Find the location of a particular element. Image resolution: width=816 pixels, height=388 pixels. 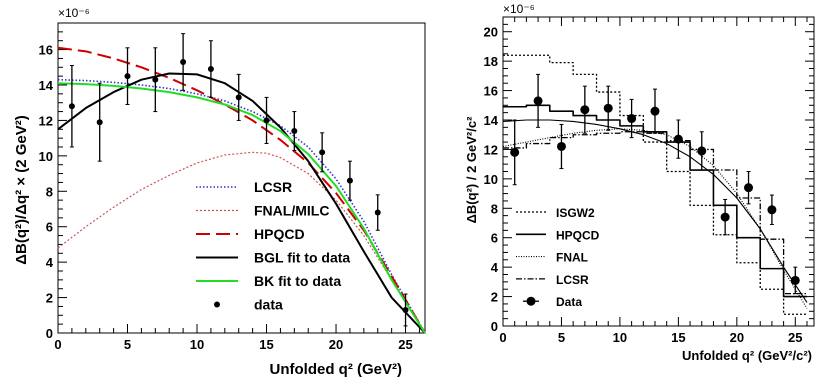

left-legend-label: BK fit to data is located at coordinates (297, 281).